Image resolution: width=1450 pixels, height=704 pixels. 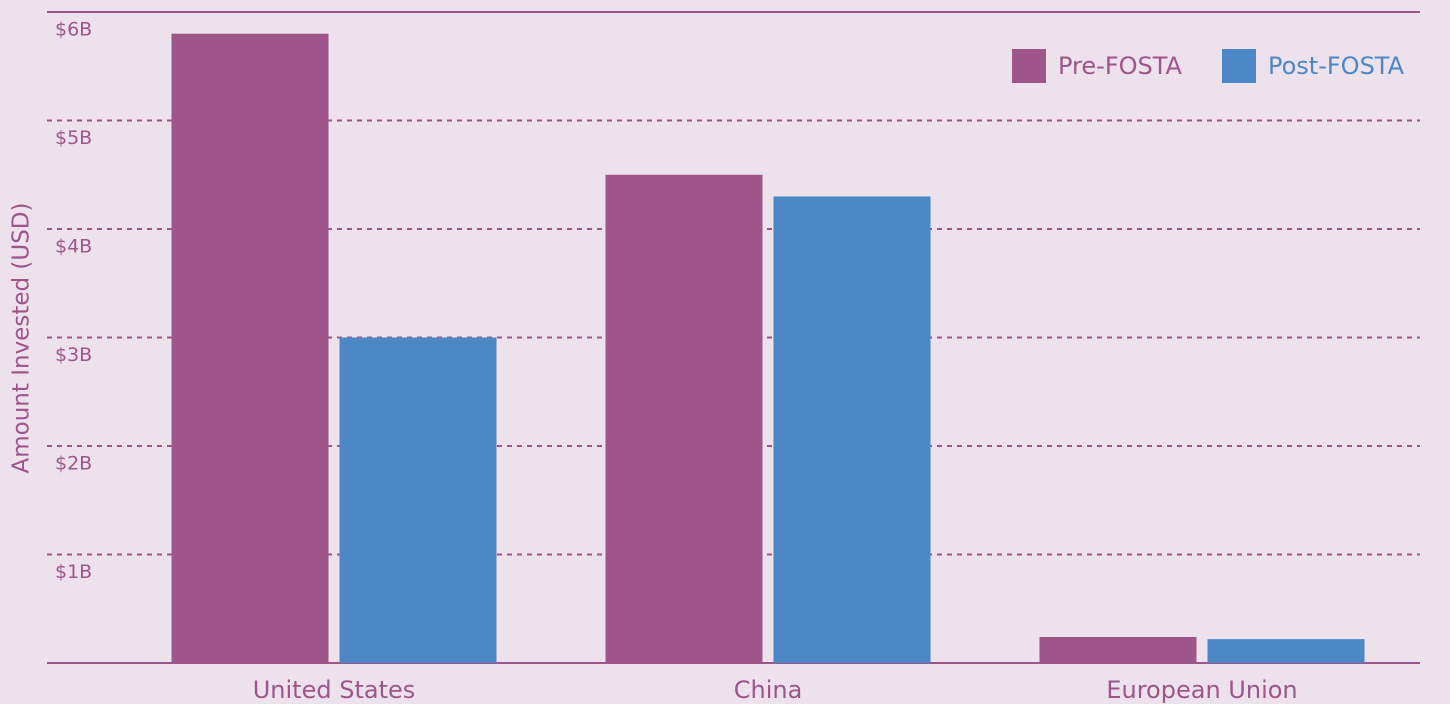 What do you see at coordinates (73, 138) in the screenshot?
I see `y-tick-label: $5B` at bounding box center [73, 138].